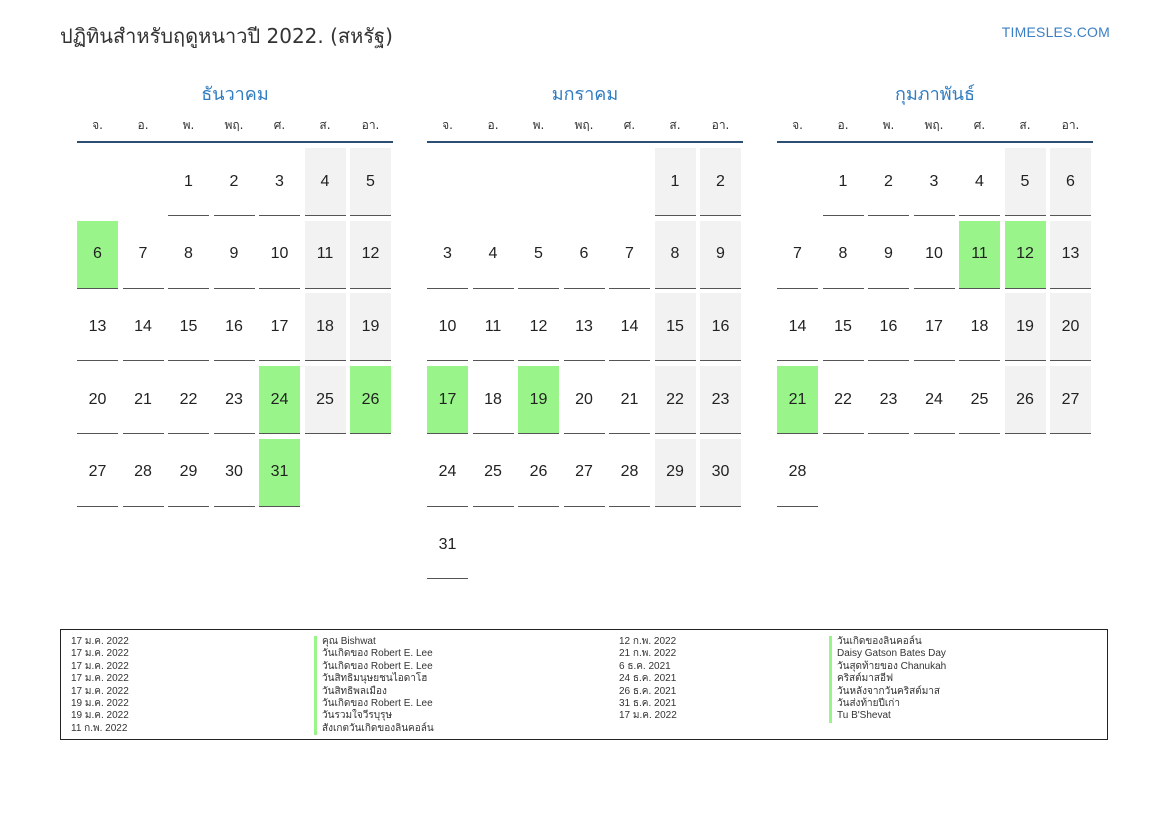  I want to click on weekday-label: พฤ., so click(934, 125).